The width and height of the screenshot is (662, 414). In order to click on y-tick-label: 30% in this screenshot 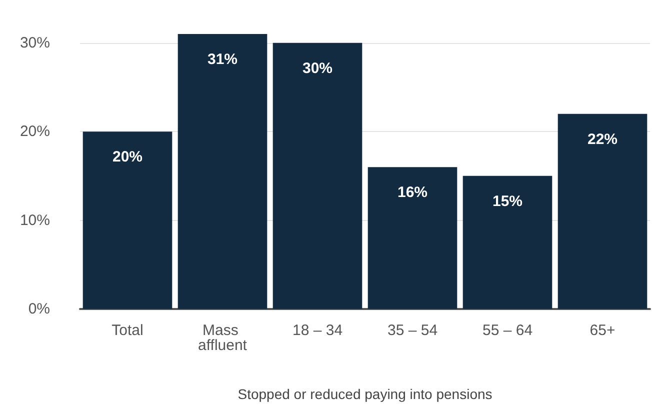, I will do `click(35, 43)`.